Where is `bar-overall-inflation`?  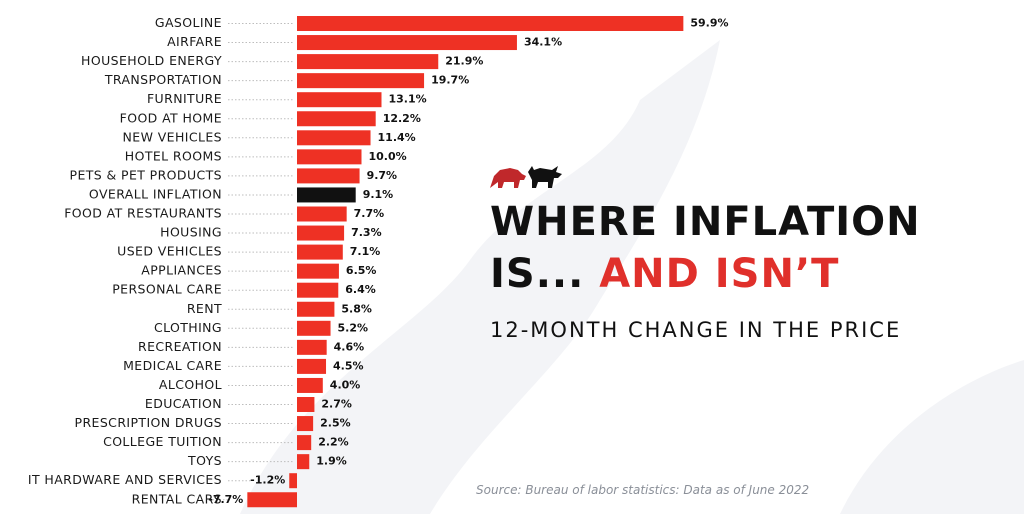 bar-overall-inflation is located at coordinates (326, 195).